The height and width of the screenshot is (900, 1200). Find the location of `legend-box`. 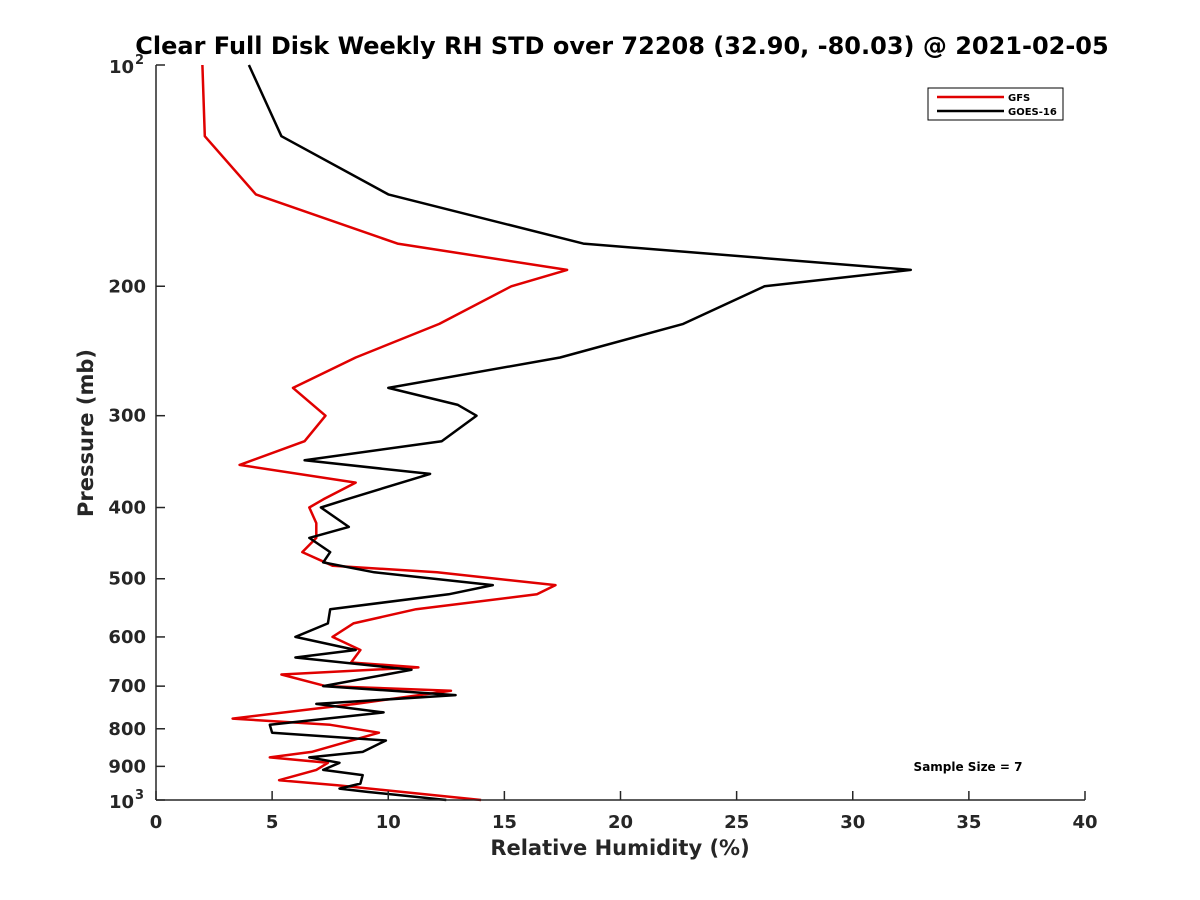

legend-box is located at coordinates (995, 104).